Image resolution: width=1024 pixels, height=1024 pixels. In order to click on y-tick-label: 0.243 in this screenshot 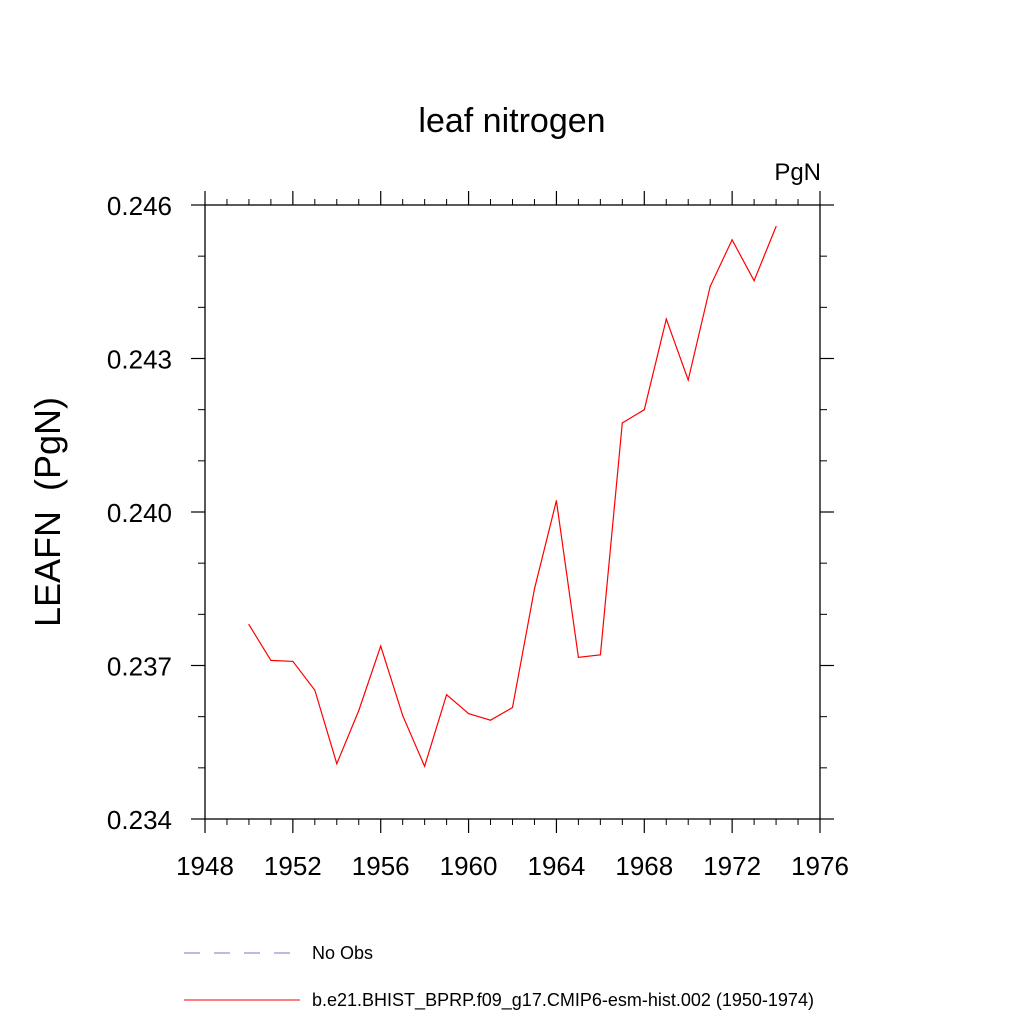, I will do `click(139, 360)`.